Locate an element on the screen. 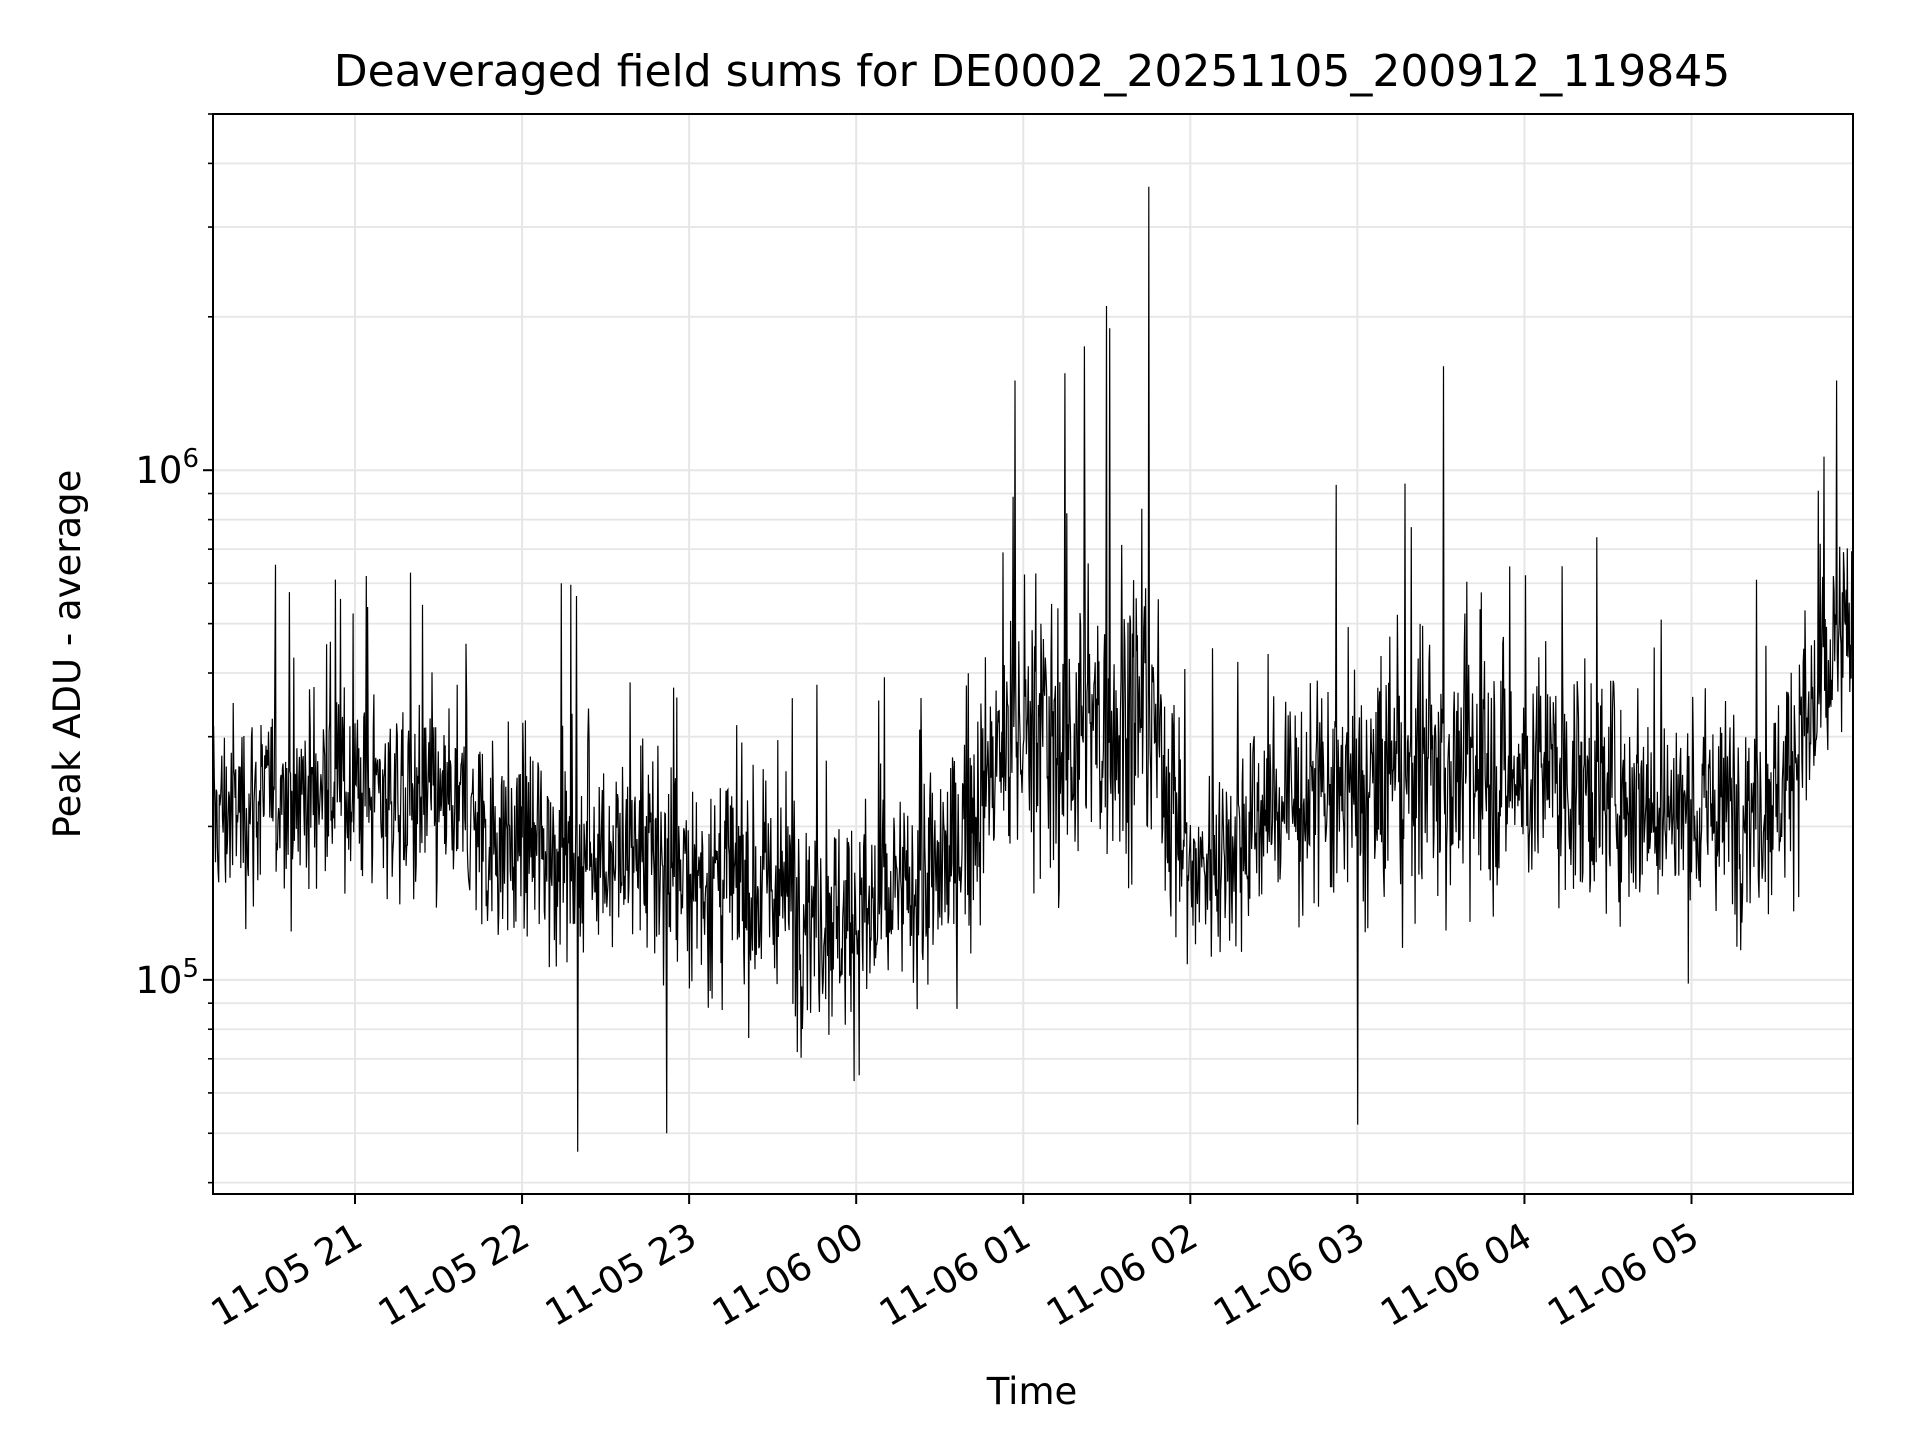  y-ticks: 105 106 is located at coordinates (174, 723).